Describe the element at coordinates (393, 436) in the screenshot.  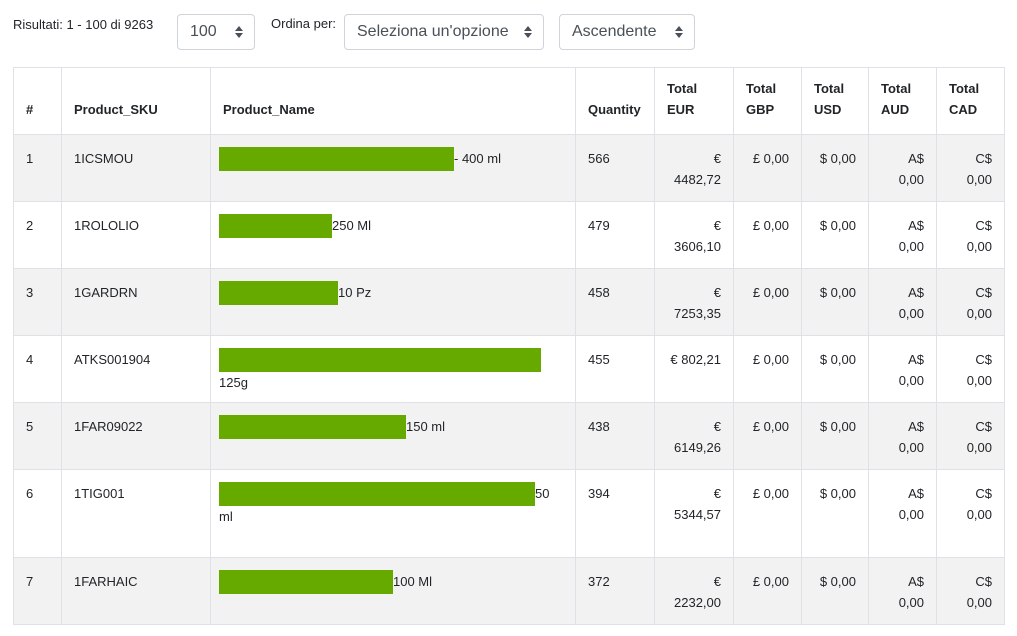
I see `product-name-cell: 150 ml` at that location.